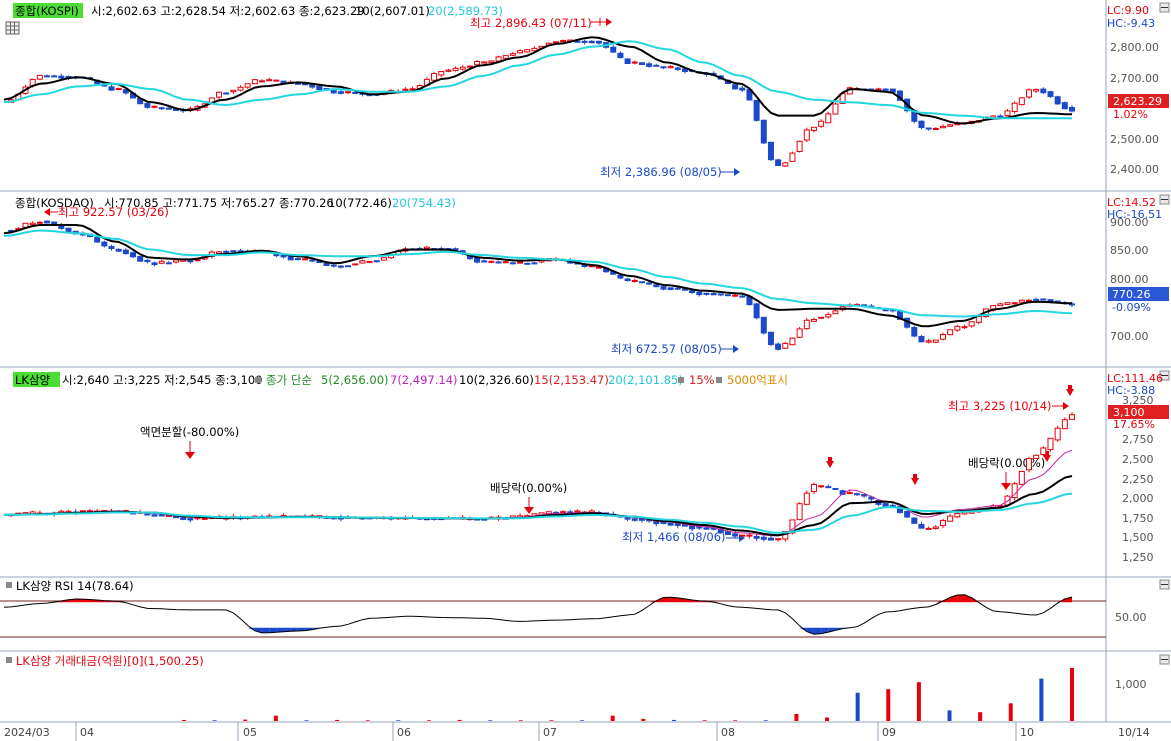 This screenshot has width=1171, height=741. What do you see at coordinates (36, 379) in the screenshot?
I see `stock-badge-bg` at bounding box center [36, 379].